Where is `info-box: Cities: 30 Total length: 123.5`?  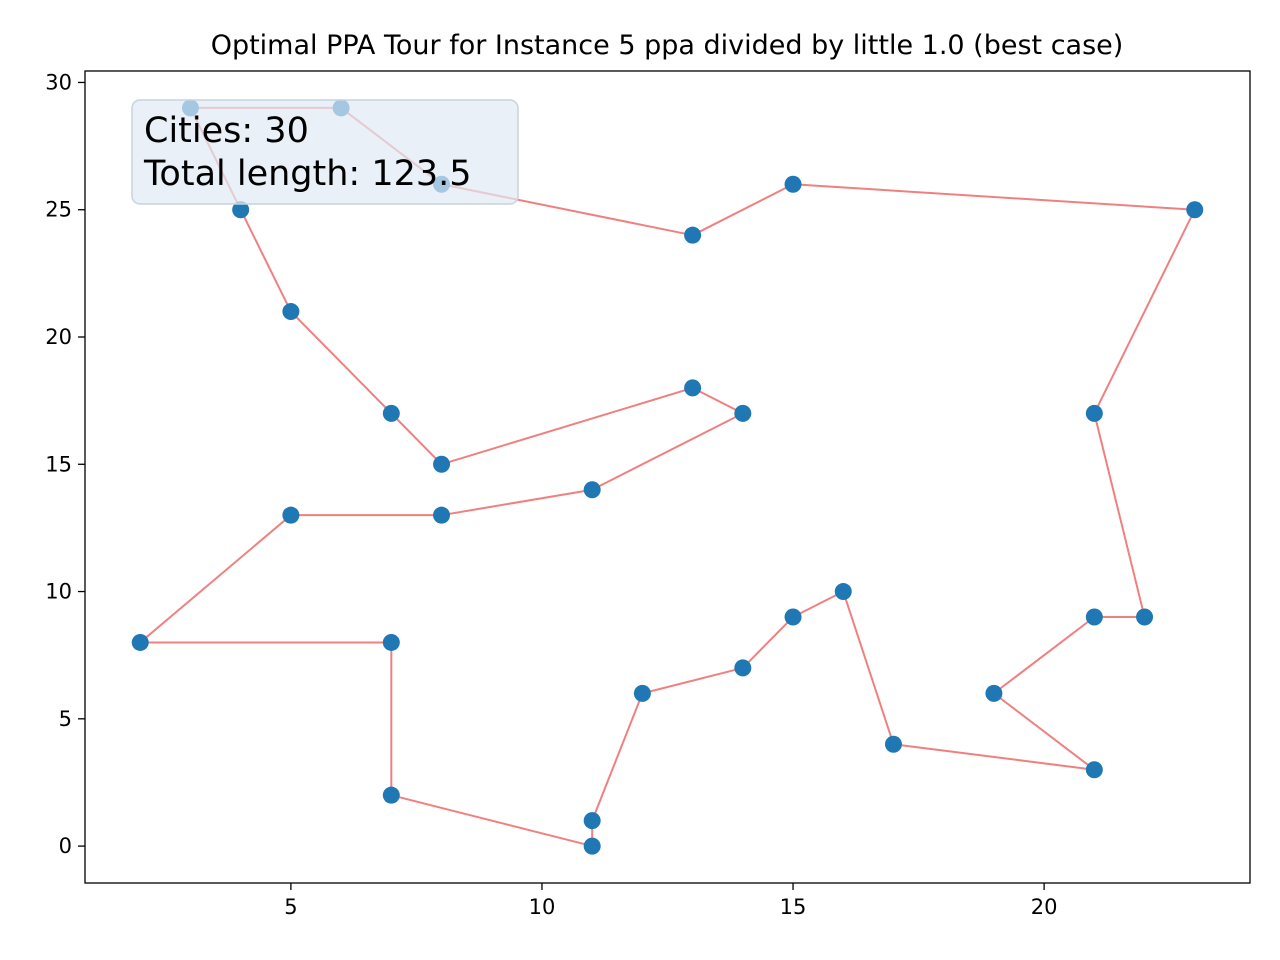 info-box: Cities: 30 Total length: 123.5 is located at coordinates (325, 152).